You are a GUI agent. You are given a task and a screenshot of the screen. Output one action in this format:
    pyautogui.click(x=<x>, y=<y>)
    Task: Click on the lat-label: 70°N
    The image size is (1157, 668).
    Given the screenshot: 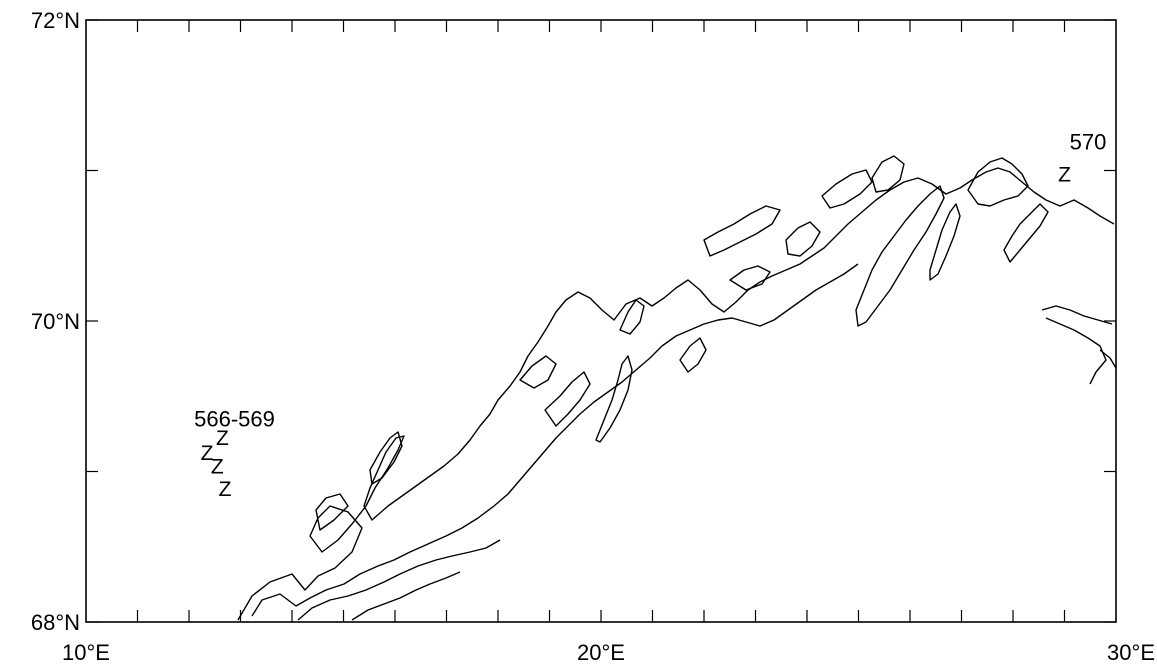 What is the action you would take?
    pyautogui.click(x=55, y=321)
    